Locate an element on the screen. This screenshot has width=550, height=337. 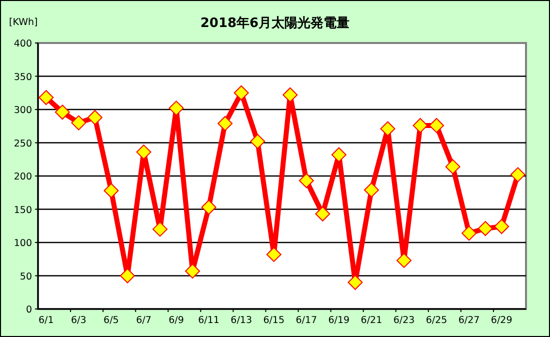
y-tick-label: 100 is located at coordinates (23, 243).